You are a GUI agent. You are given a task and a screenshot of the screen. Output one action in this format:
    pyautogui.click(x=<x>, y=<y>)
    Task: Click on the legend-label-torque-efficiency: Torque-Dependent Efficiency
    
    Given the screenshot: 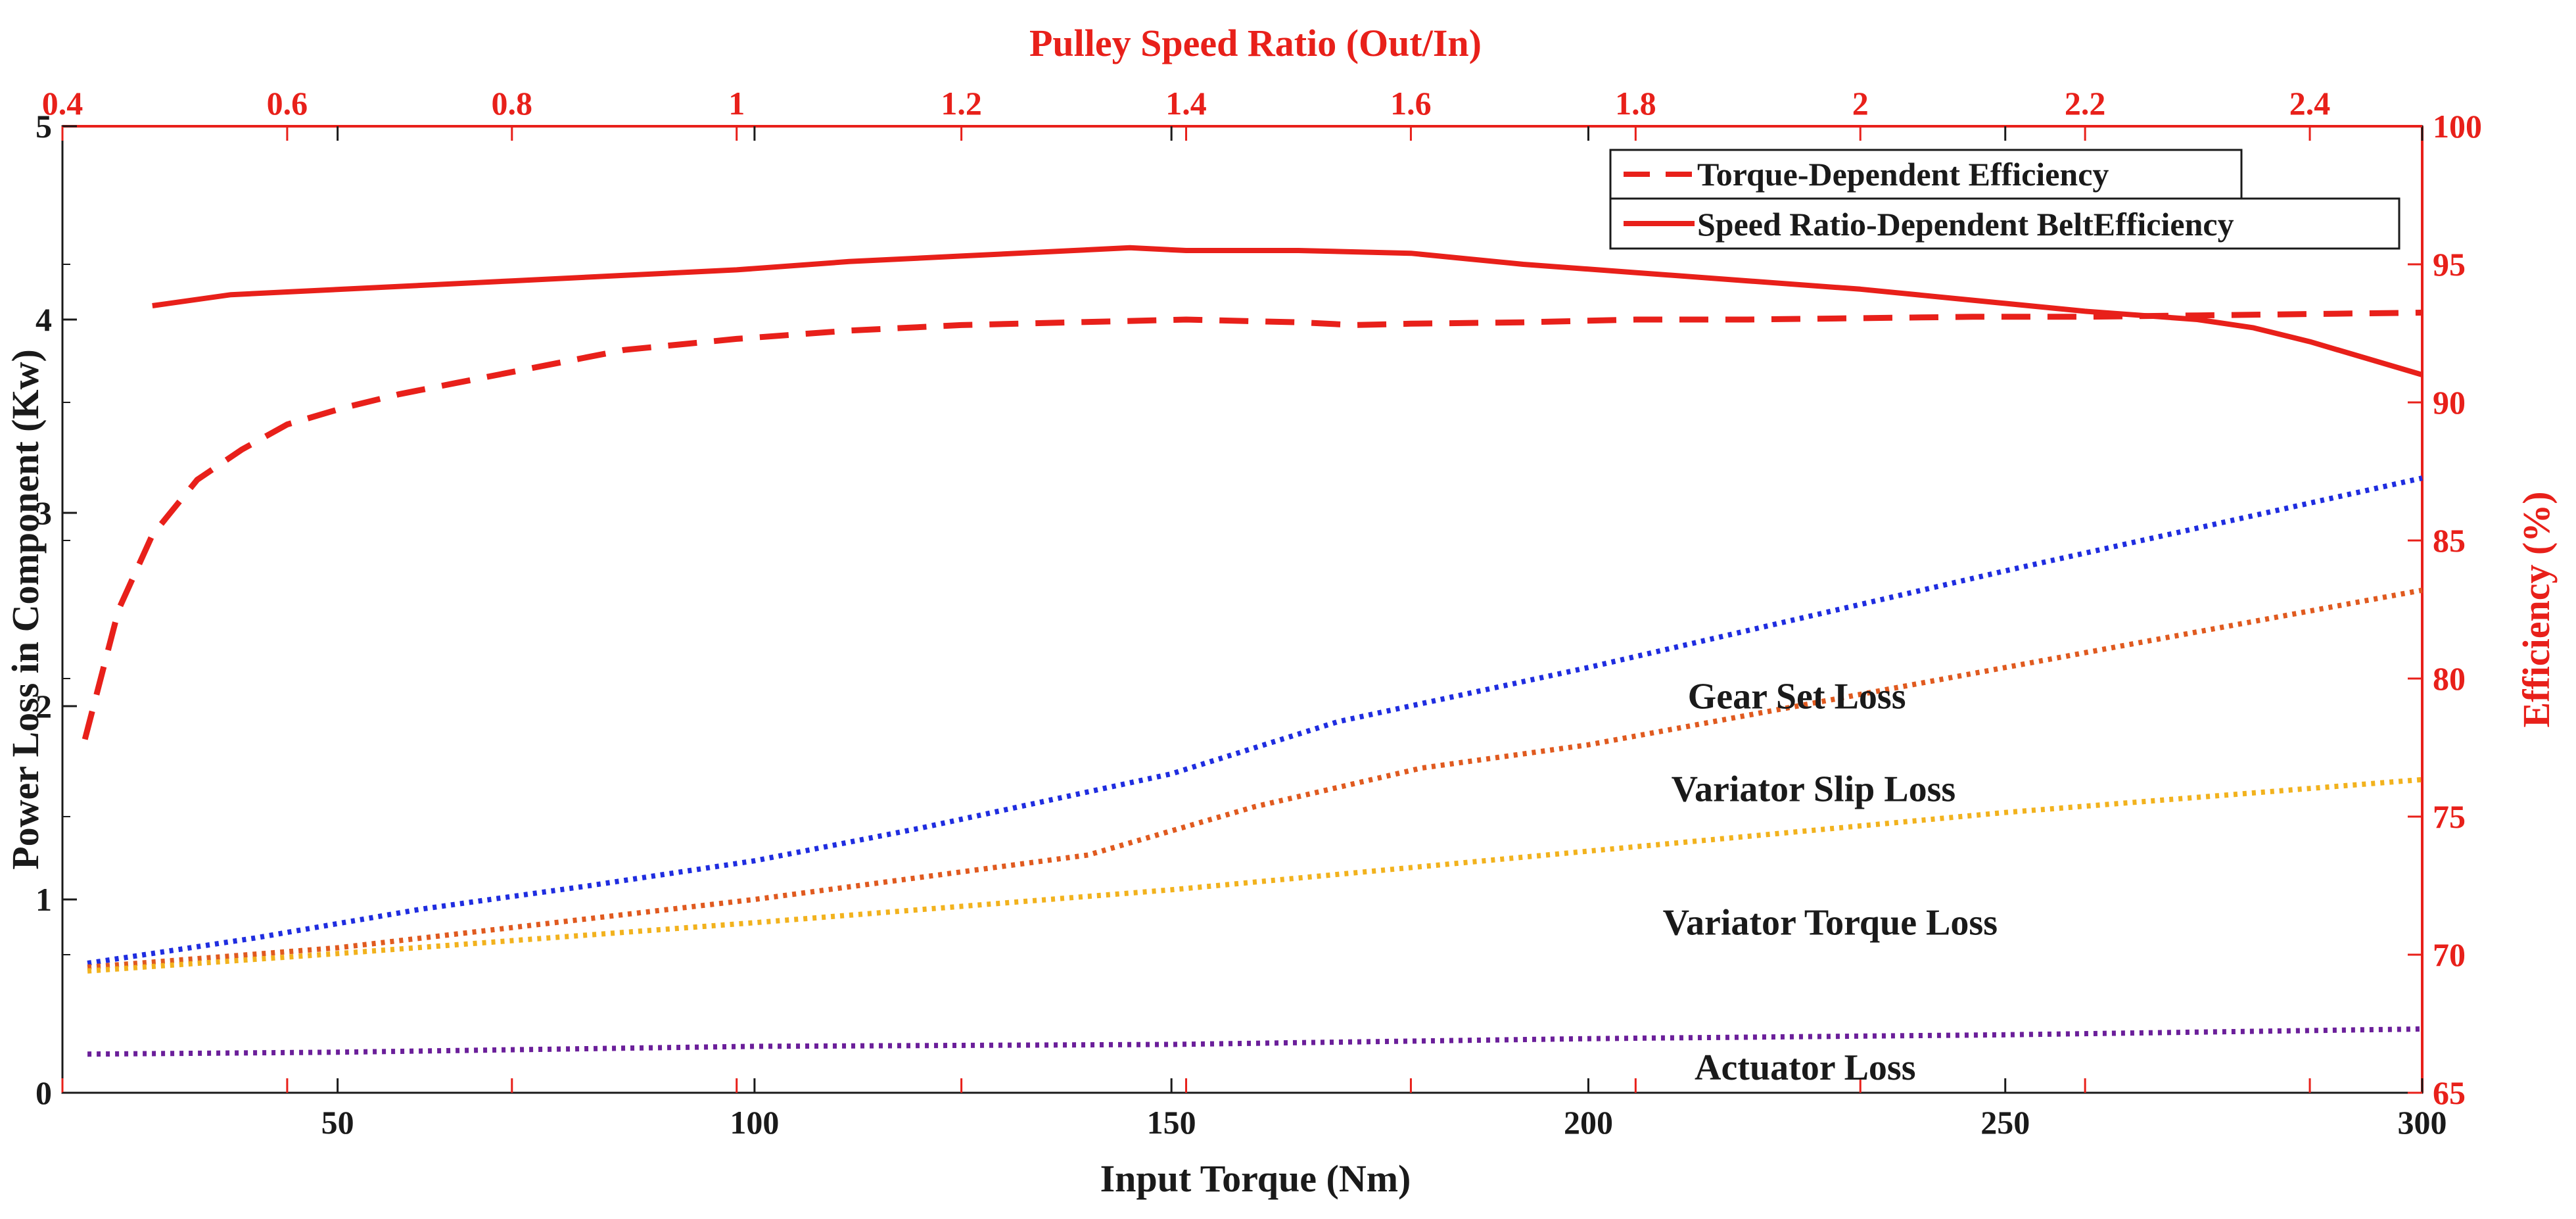 What is the action you would take?
    pyautogui.click(x=1903, y=174)
    